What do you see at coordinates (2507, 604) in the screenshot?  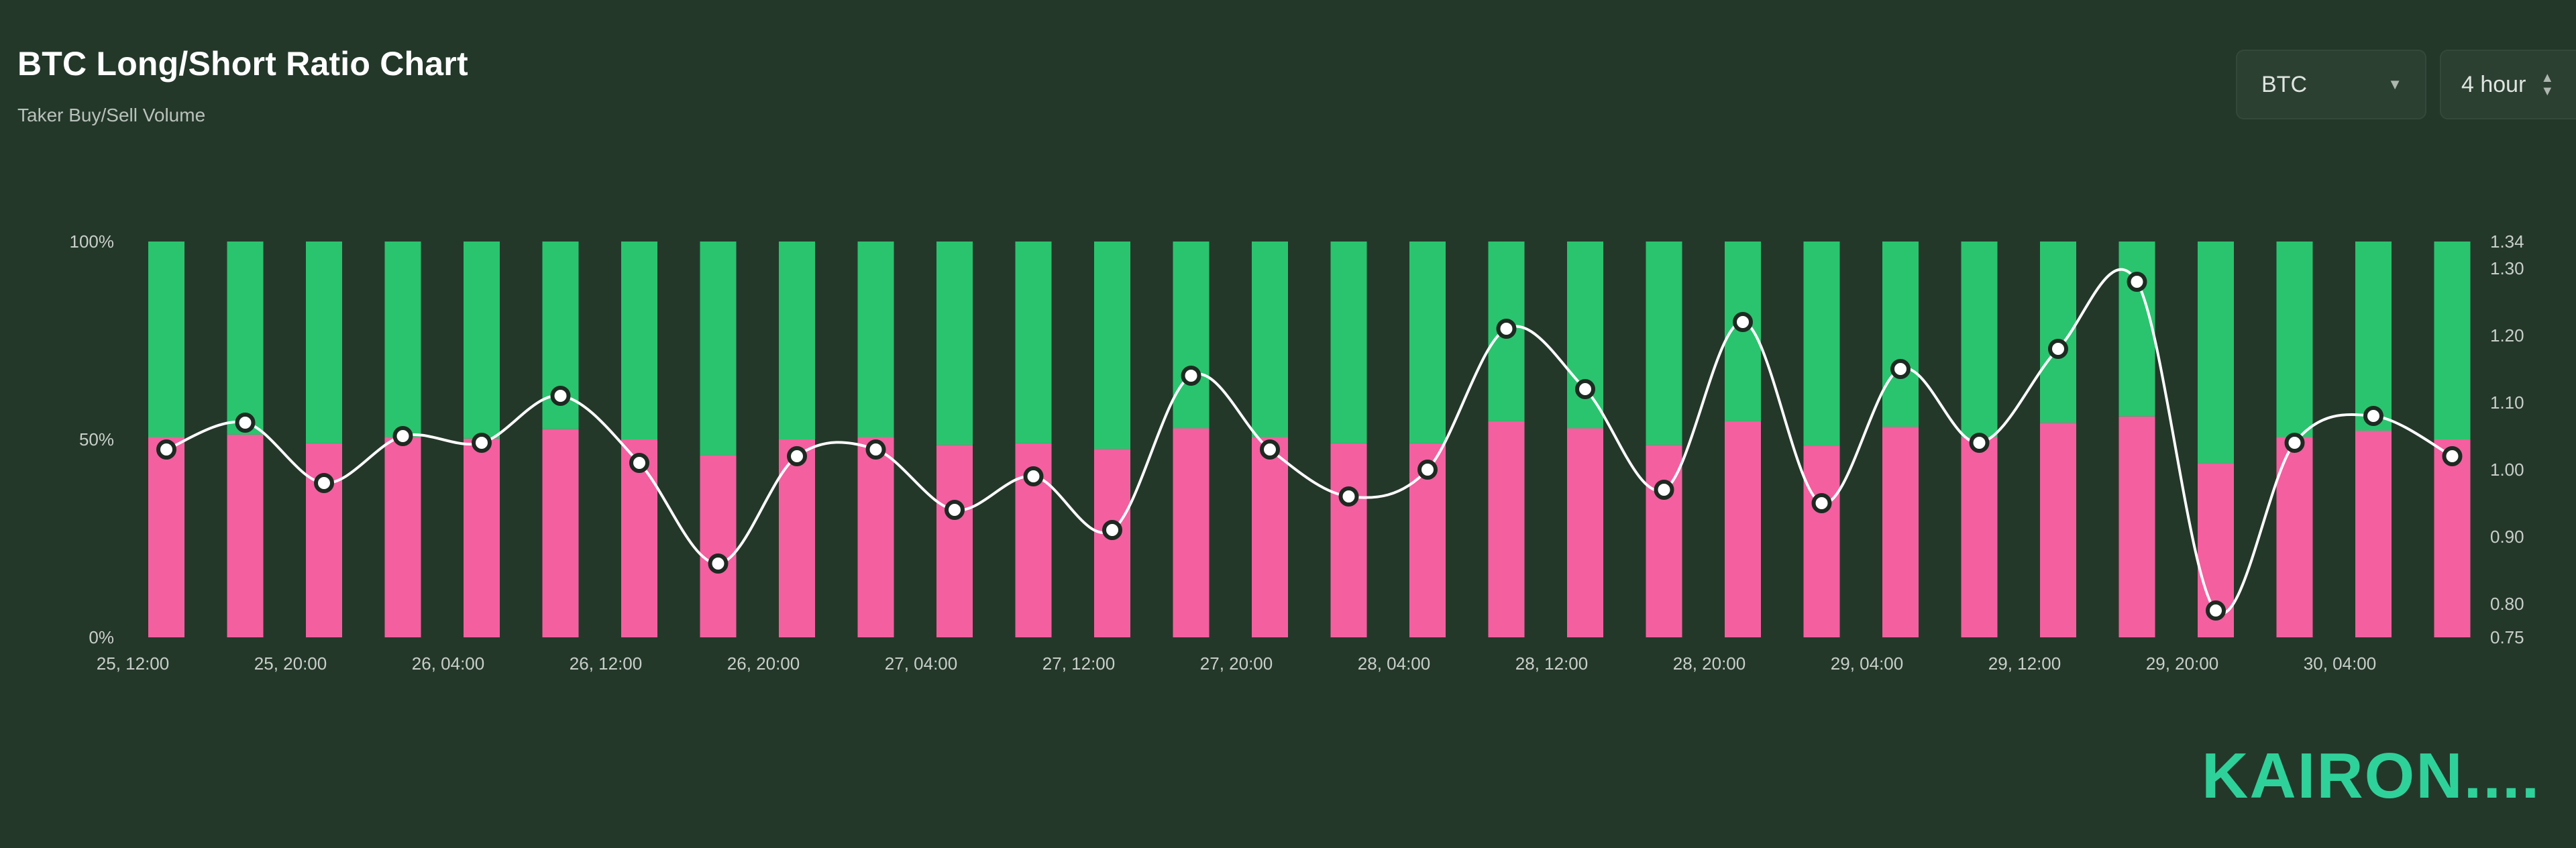 I see `y-right-tick-label: 0.80` at bounding box center [2507, 604].